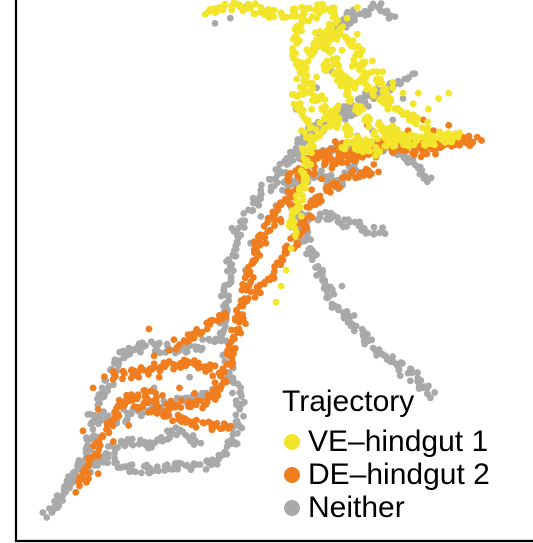 The height and width of the screenshot is (543, 533). What do you see at coordinates (348, 401) in the screenshot?
I see `legend-title: Trajectory` at bounding box center [348, 401].